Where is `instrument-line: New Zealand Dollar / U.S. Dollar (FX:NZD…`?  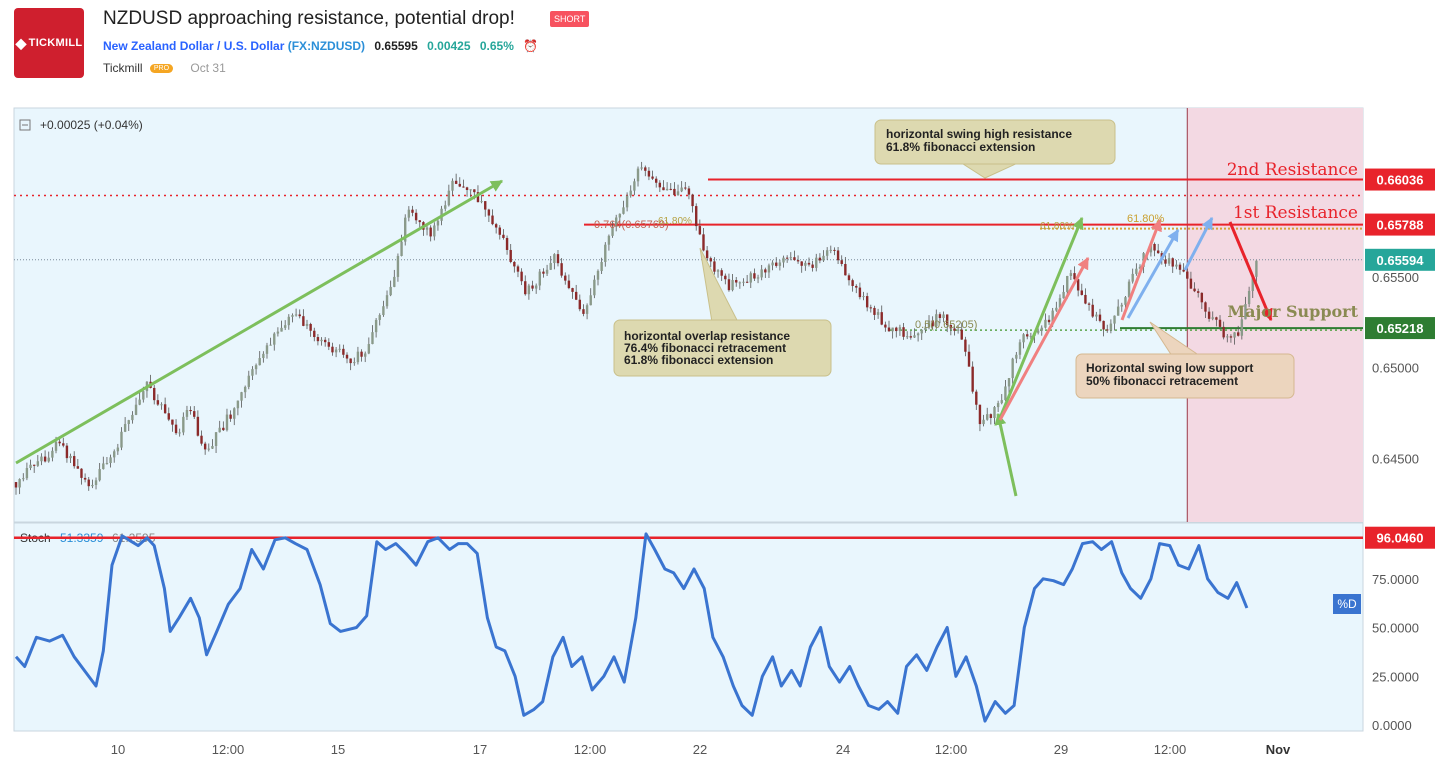 instrument-line: New Zealand Dollar / U.S. Dollar (FX:NZD… is located at coordinates (320, 46).